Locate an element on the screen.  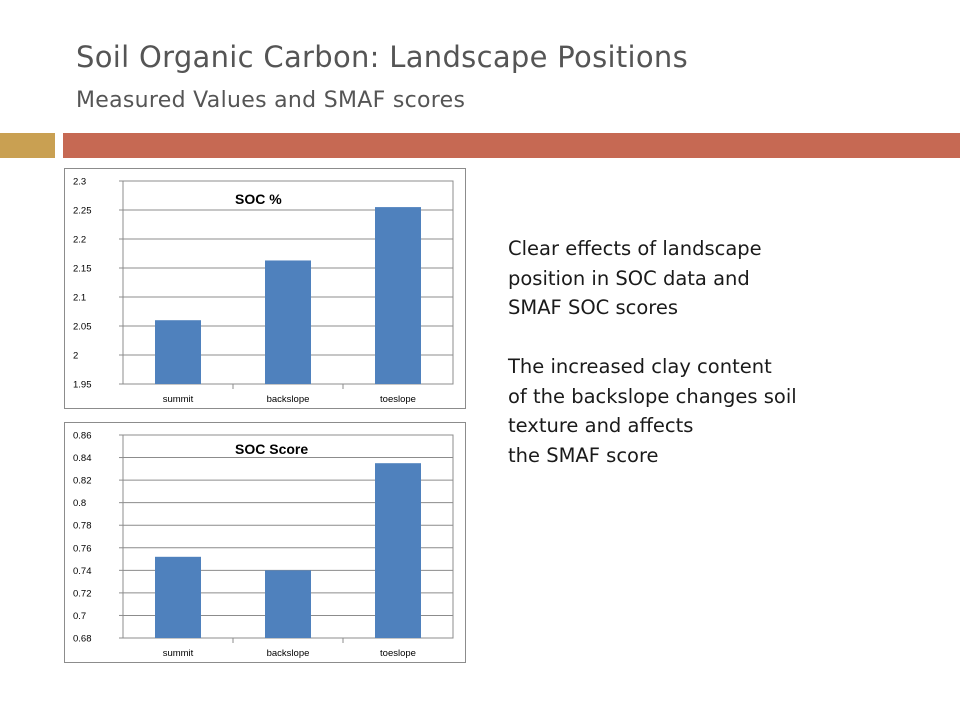
y-tick-label: 0.8 is located at coordinates (79, 503).